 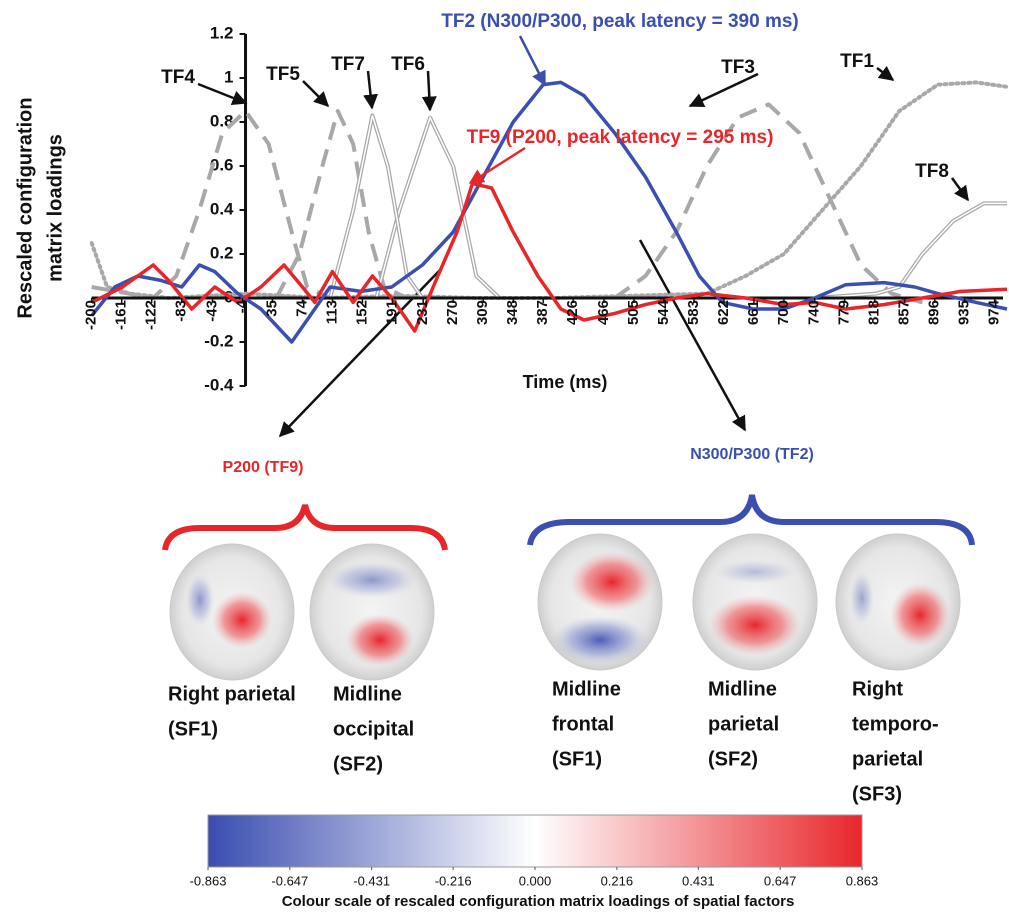 What do you see at coordinates (752, 454) in the screenshot?
I see `group-title: N300/P300 (TF2)` at bounding box center [752, 454].